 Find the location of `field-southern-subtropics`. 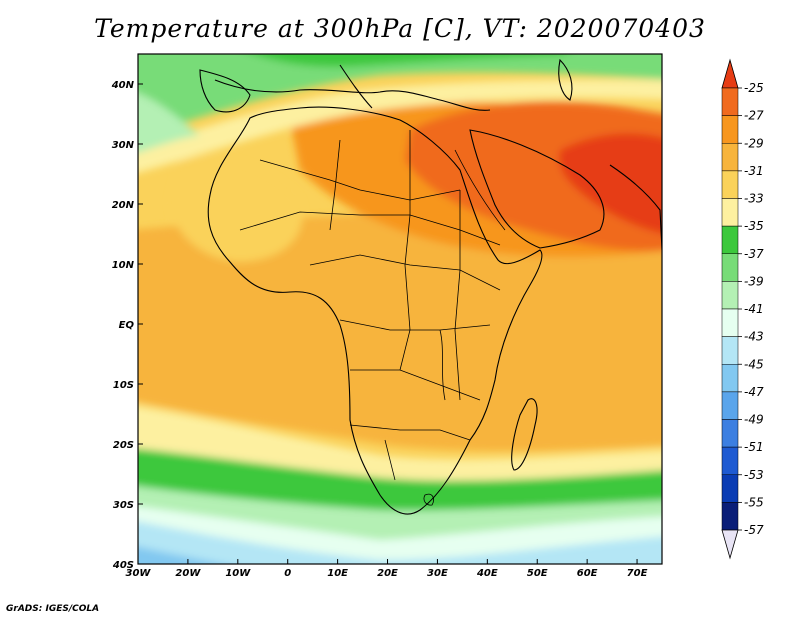

field-southern-subtropics is located at coordinates (400, 443).